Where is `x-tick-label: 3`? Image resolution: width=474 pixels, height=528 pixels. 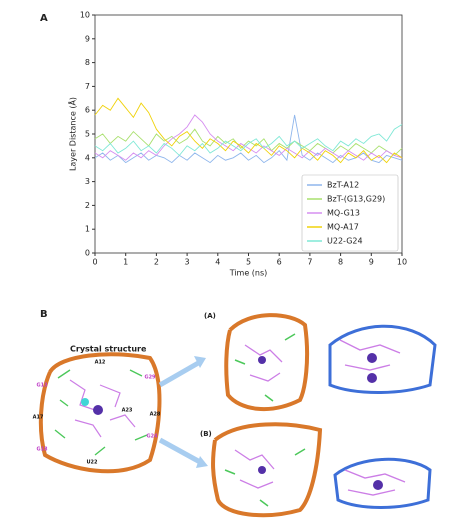 x-tick-label: 3 is located at coordinates (187, 262).